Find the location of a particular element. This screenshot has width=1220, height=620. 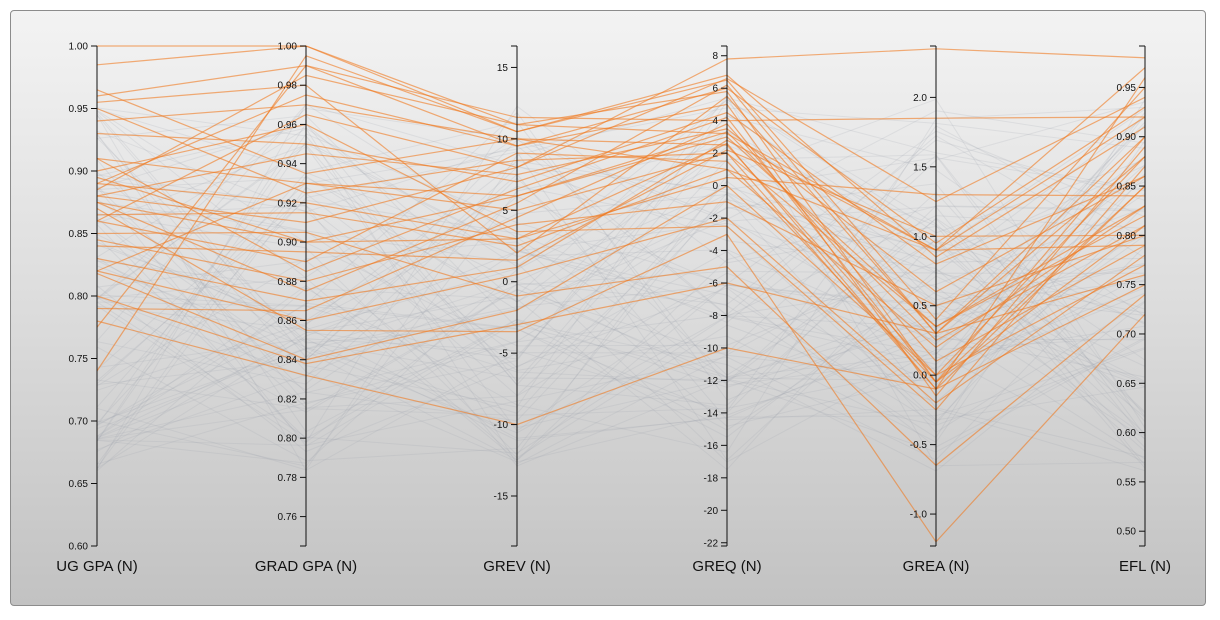

tick-label: 2.0 is located at coordinates (920, 98).